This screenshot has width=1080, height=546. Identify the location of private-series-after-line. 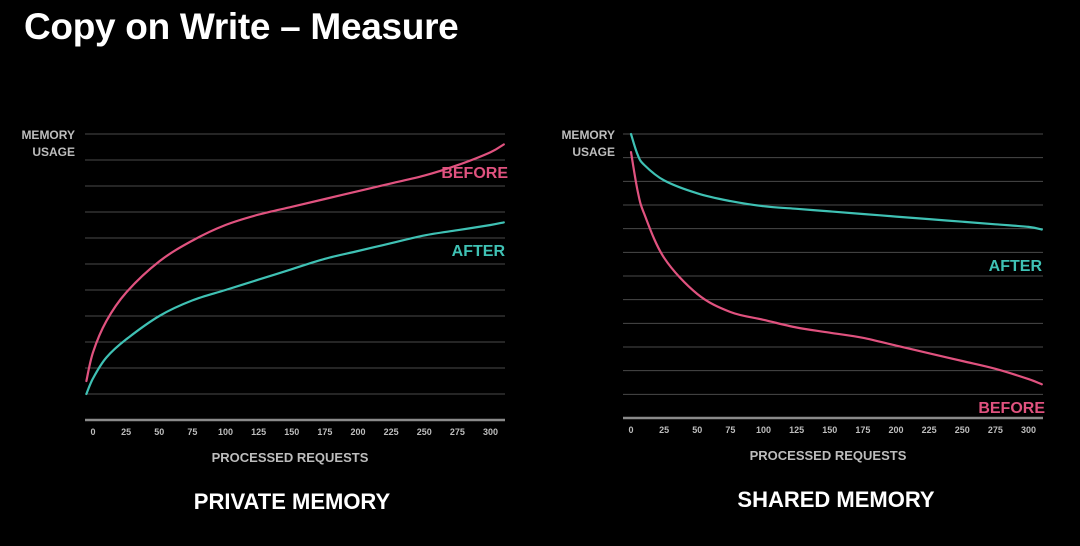
(295, 308).